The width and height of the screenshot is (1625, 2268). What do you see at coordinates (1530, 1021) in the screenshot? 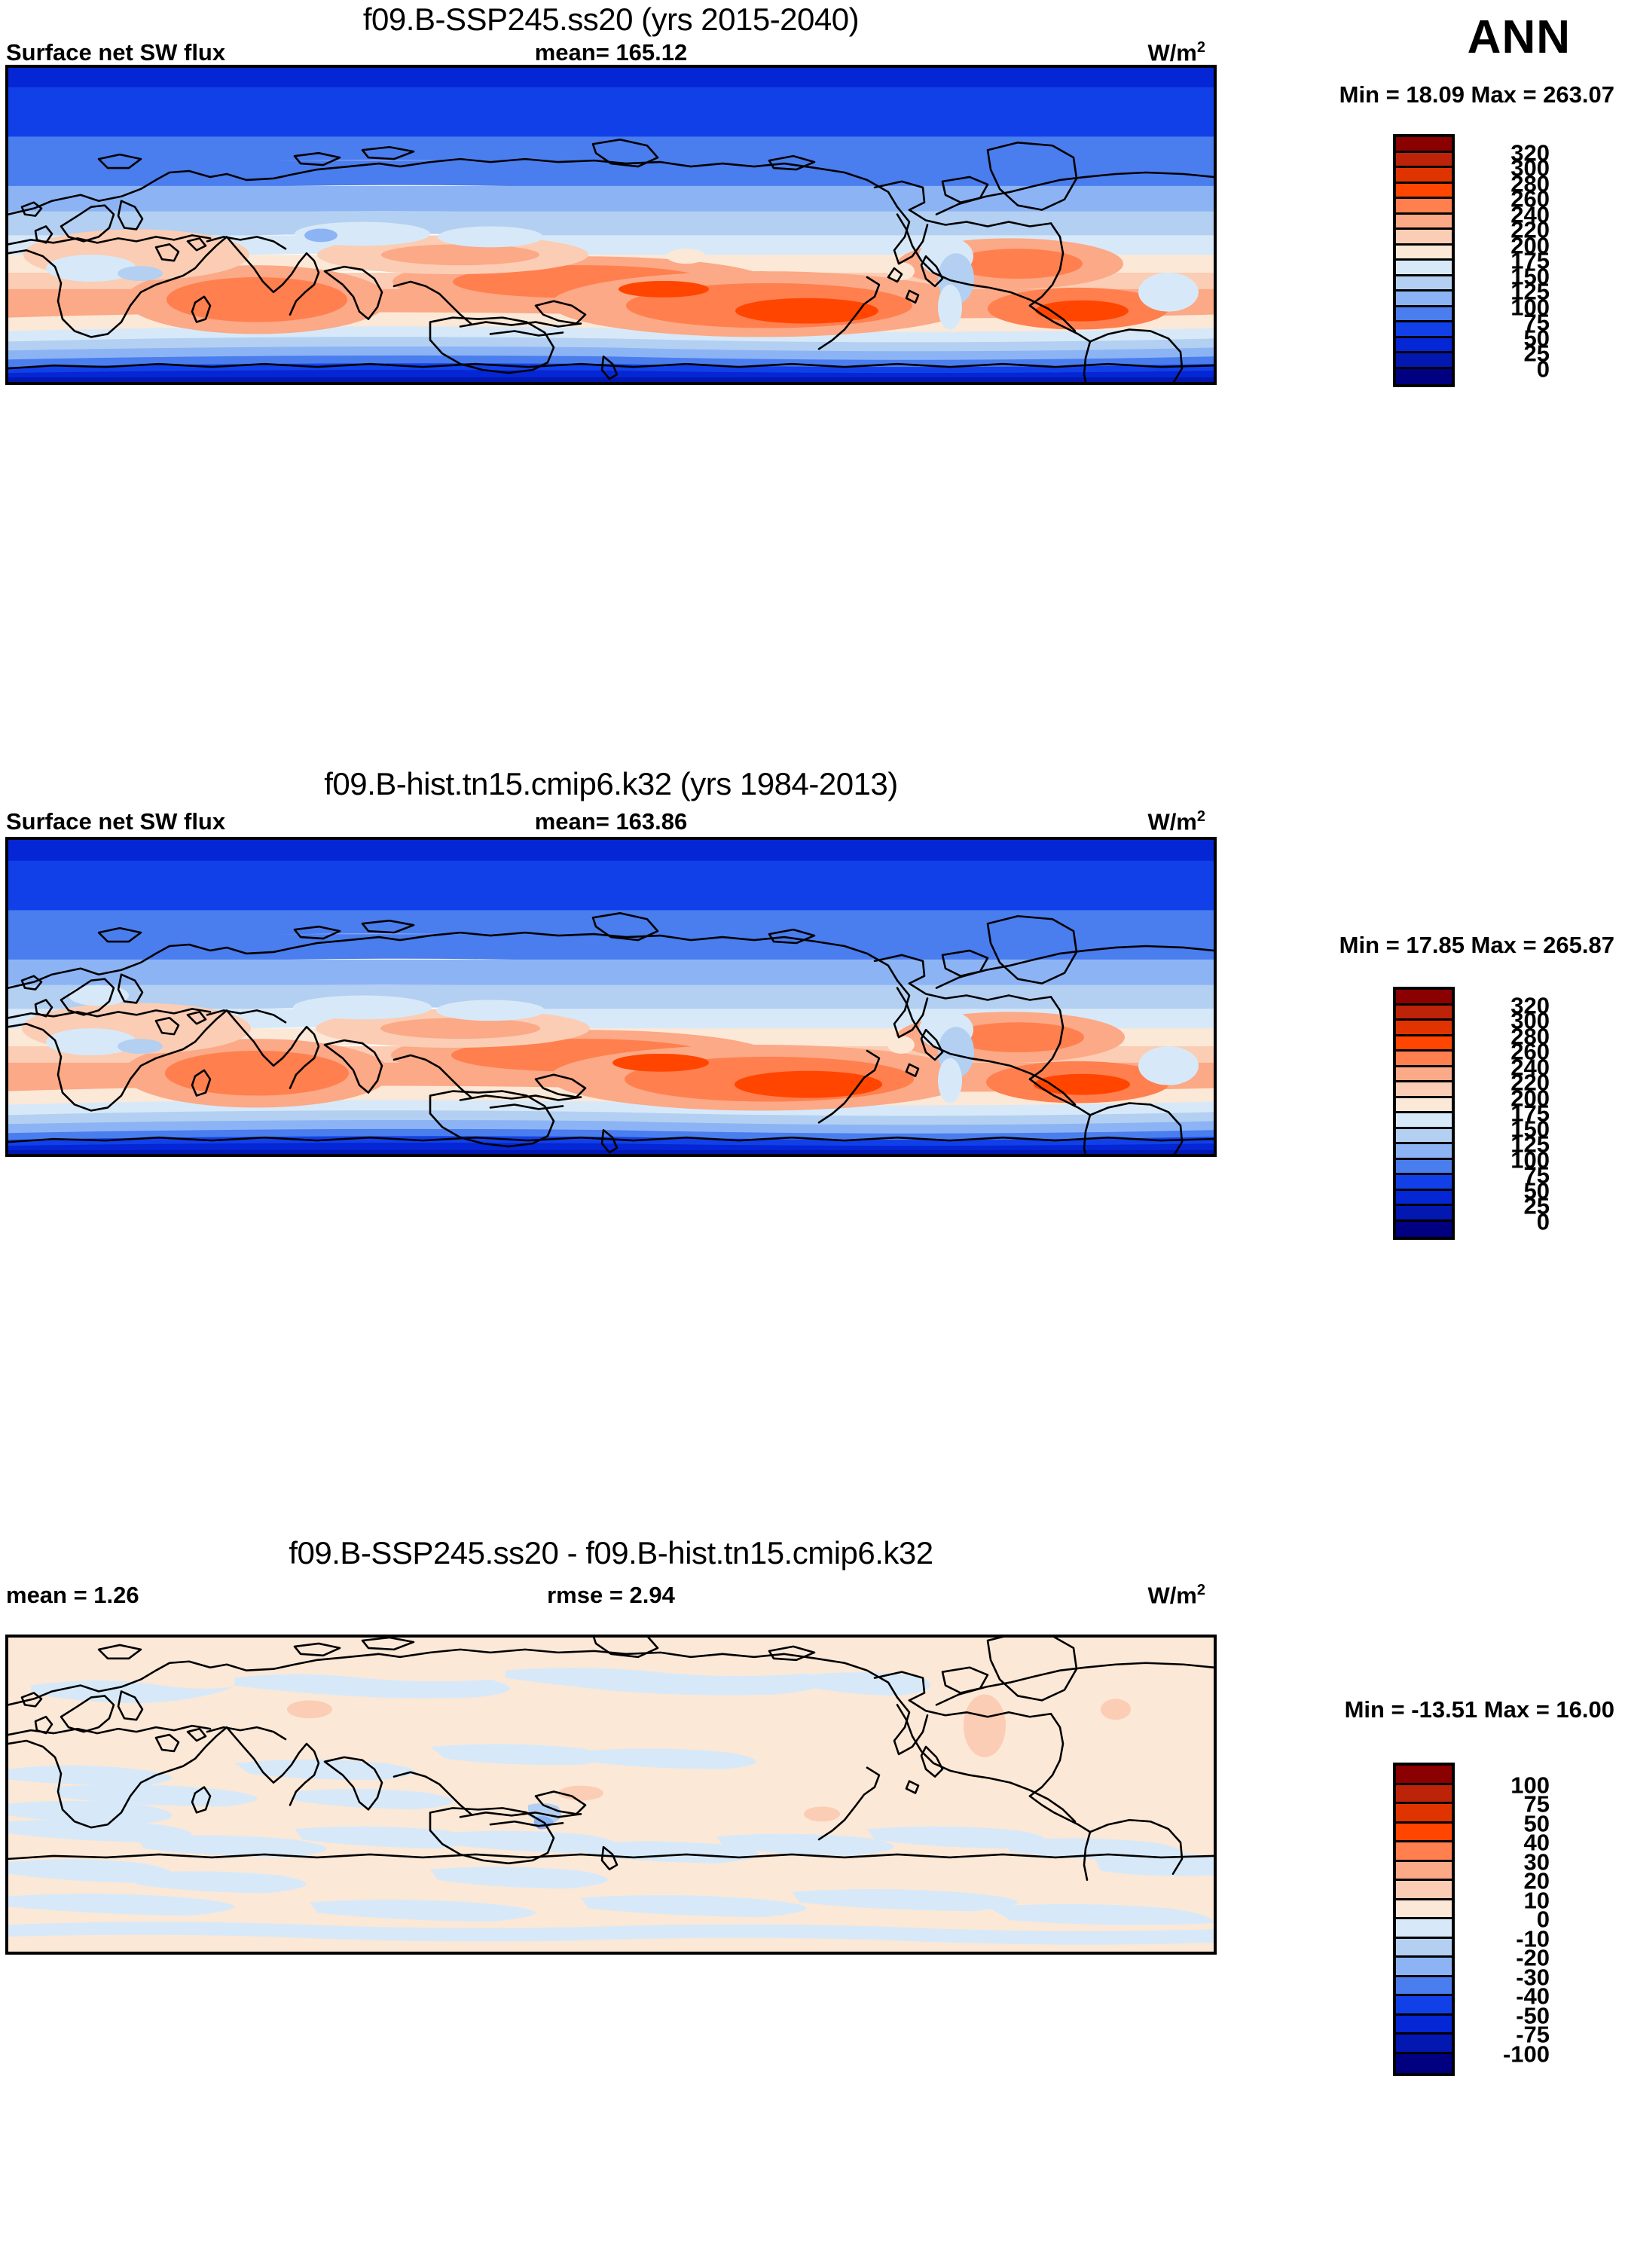
I see `colorbar-tick-label: 300` at bounding box center [1530, 1021].